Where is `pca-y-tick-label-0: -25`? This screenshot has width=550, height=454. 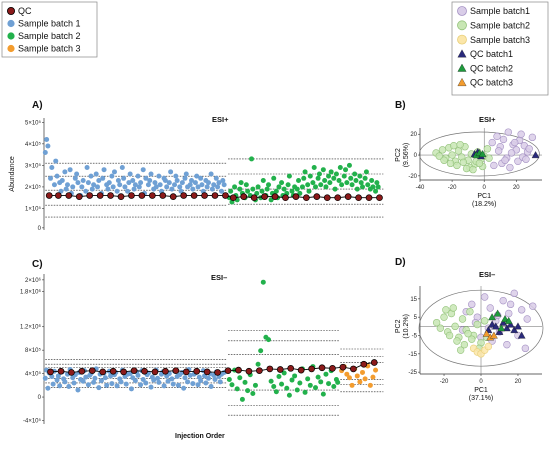 pca-y-tick-label-0: -25 is located at coordinates (412, 373).